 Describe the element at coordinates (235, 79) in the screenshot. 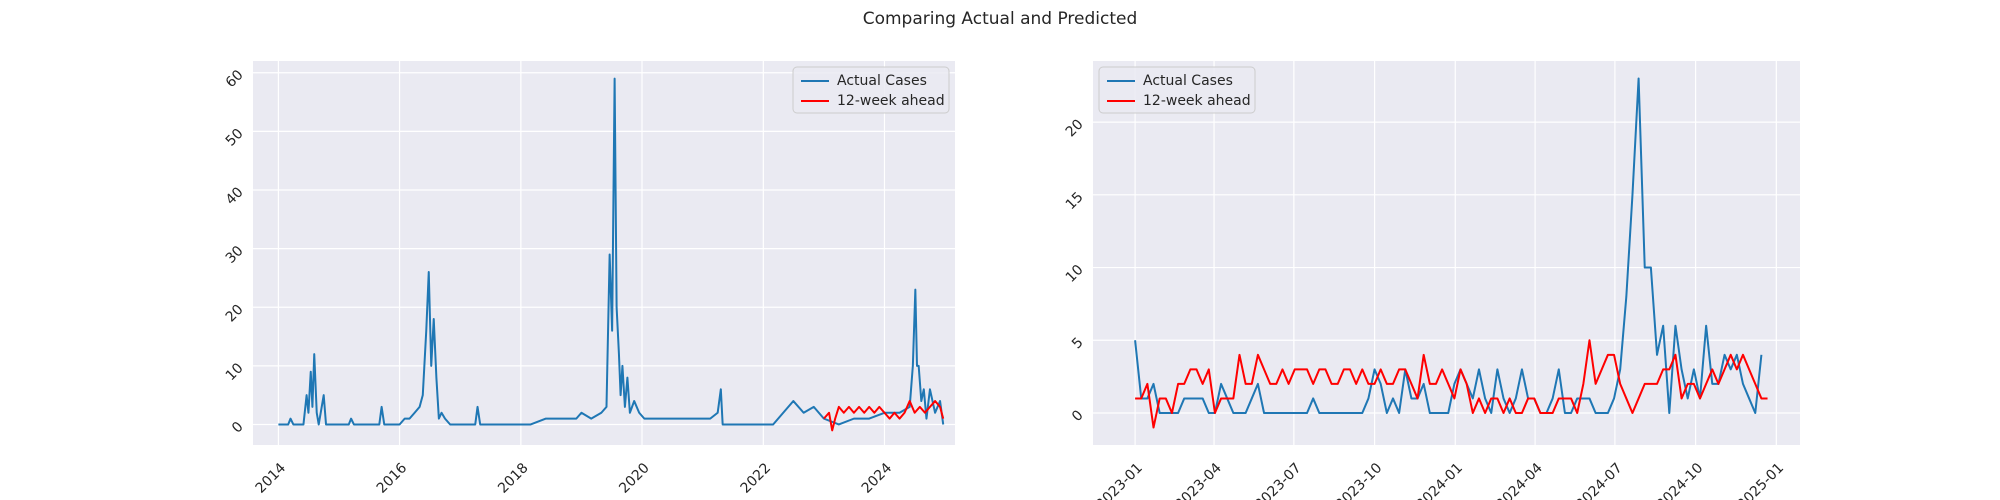

I see `y-tick-label: 60` at that location.